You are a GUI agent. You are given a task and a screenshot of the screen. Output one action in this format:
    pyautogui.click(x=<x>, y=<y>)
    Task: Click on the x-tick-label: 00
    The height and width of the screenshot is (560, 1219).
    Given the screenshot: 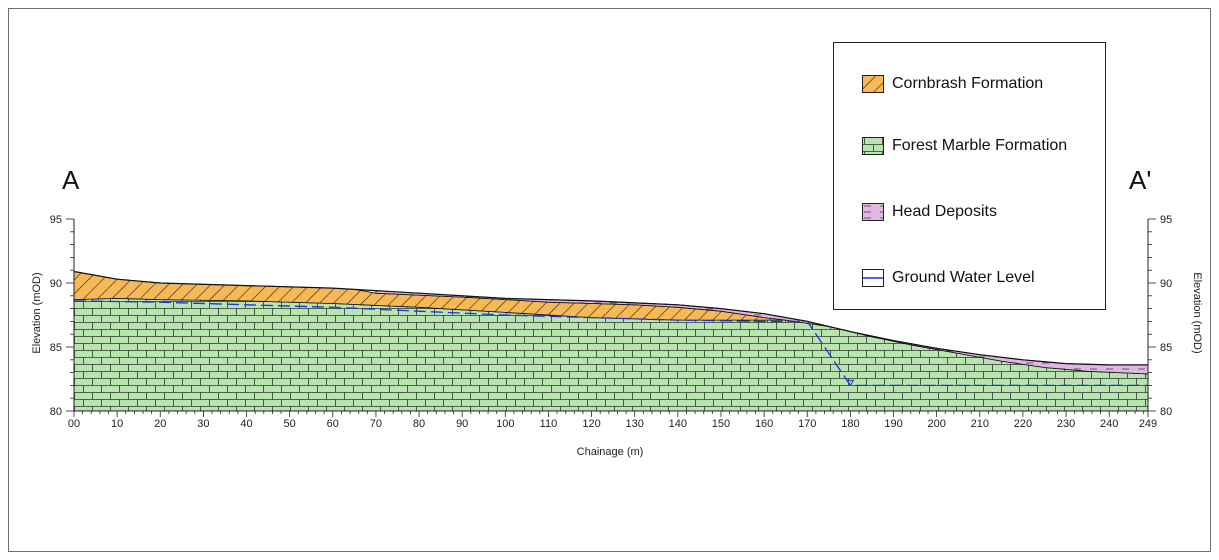 What is the action you would take?
    pyautogui.click(x=74, y=424)
    